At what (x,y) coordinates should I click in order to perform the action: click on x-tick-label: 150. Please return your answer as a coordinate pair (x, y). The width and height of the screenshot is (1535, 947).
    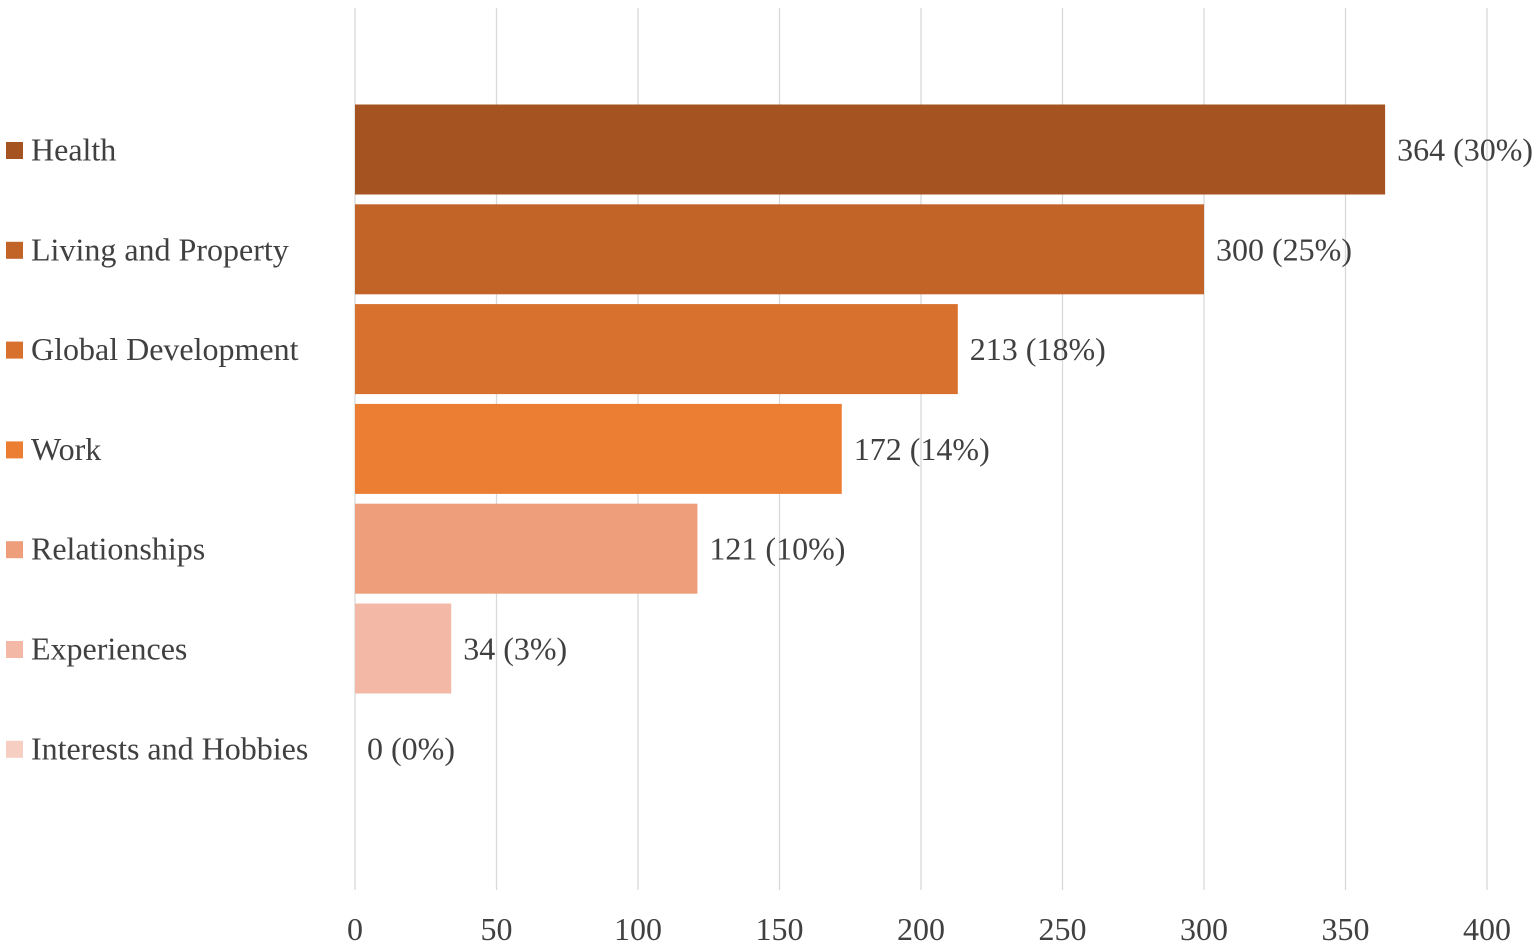
    Looking at the image, I should click on (780, 929).